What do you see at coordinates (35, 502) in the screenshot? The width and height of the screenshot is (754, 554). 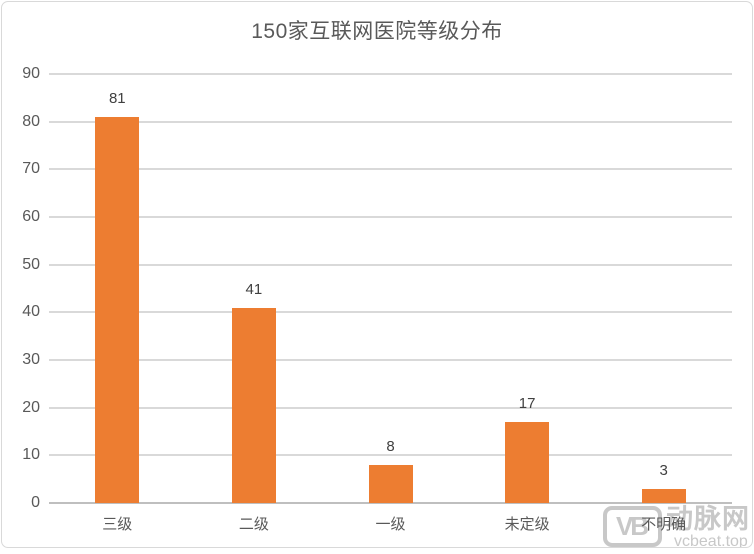 I see `y-tick-label-0: 0` at bounding box center [35, 502].